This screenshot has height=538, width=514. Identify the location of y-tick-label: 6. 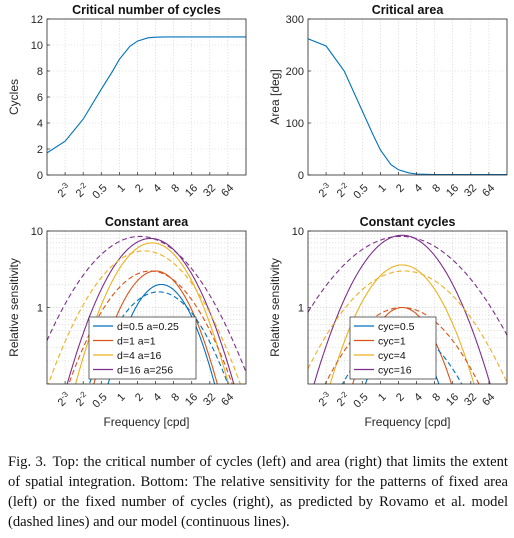
(40, 98).